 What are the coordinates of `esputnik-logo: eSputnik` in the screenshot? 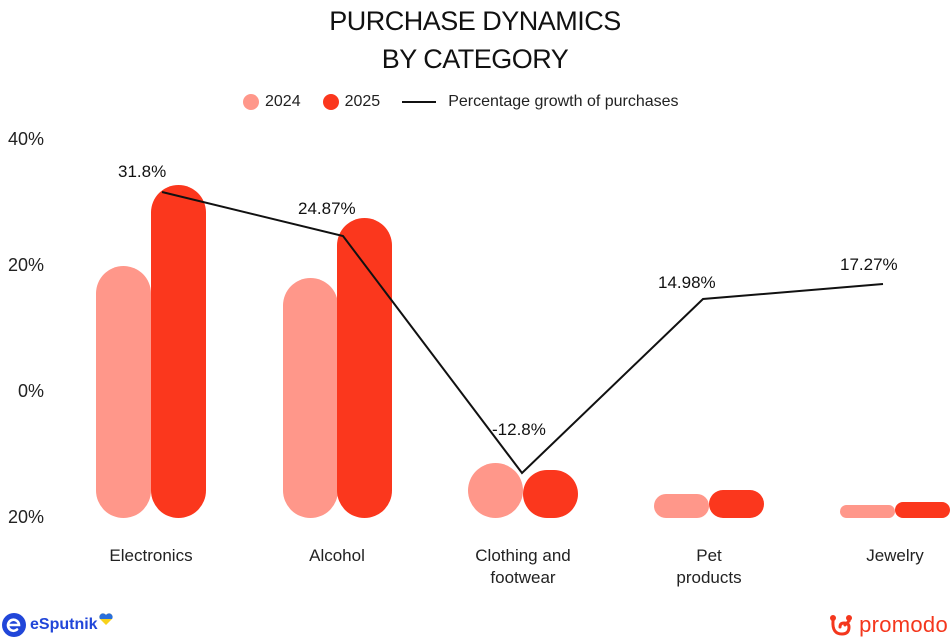 It's located at (56, 625).